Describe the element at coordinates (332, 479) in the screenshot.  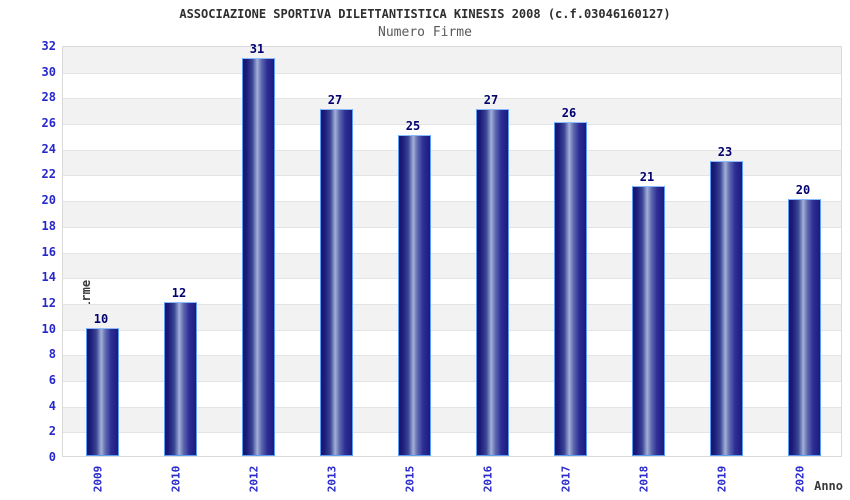
I see `x-tick-label: 2013` at that location.